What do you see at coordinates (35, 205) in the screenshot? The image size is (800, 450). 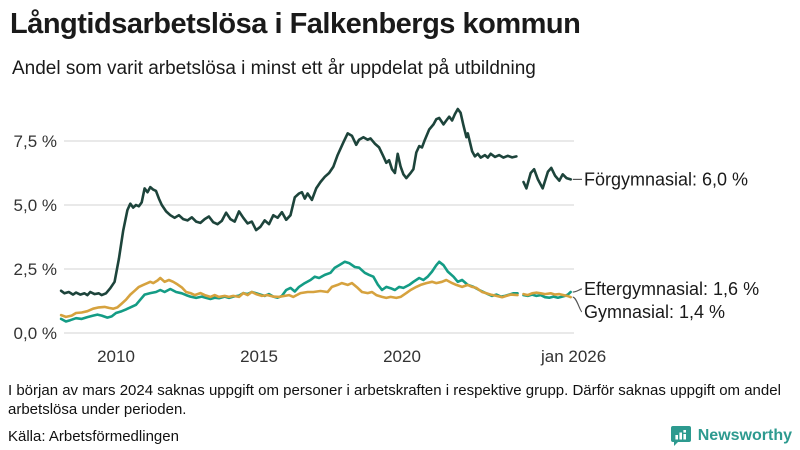 I see `y-tick-label: 5,0 %` at bounding box center [35, 205].